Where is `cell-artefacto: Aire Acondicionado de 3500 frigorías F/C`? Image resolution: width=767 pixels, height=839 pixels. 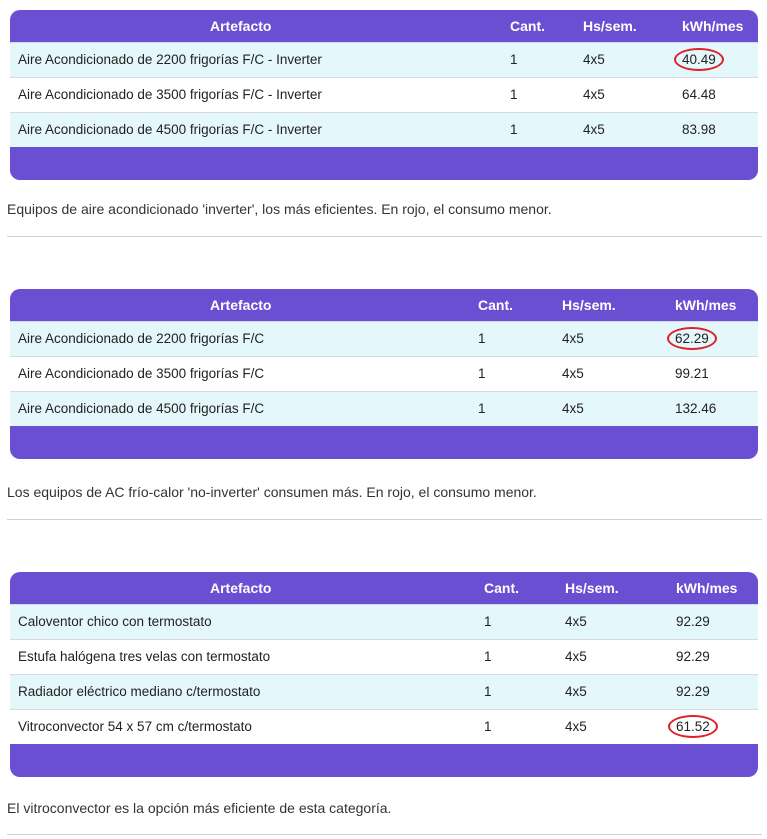 cell-artefacto: Aire Acondicionado de 3500 frigorías F/C is located at coordinates (141, 373).